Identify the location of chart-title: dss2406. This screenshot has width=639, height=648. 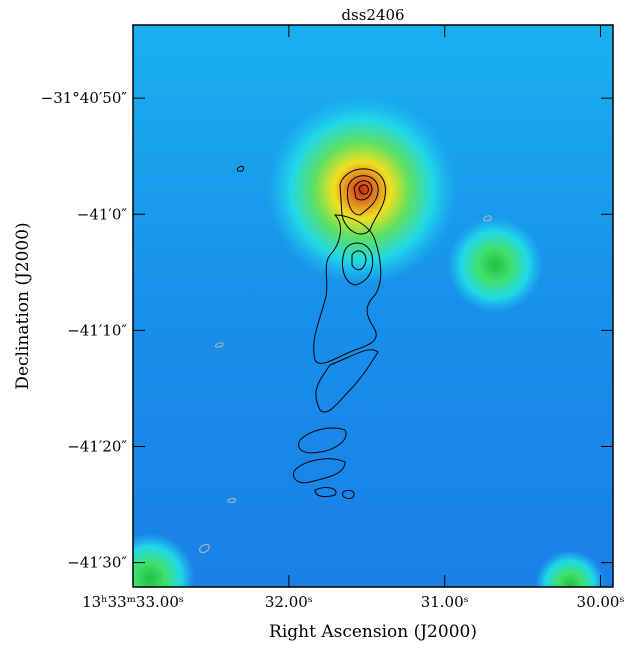
(372, 15).